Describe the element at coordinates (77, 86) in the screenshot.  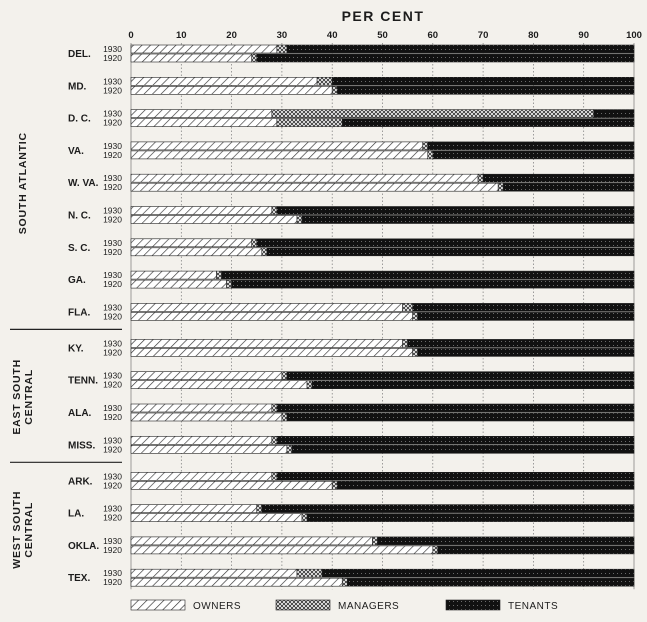
I see `state-label: MD.` at that location.